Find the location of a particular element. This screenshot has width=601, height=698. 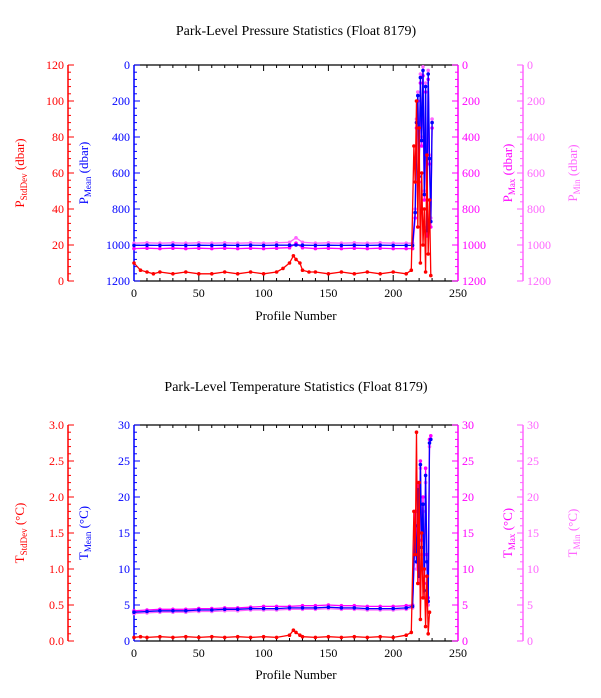

temperature-x-tick-label: 0 is located at coordinates (134, 653).